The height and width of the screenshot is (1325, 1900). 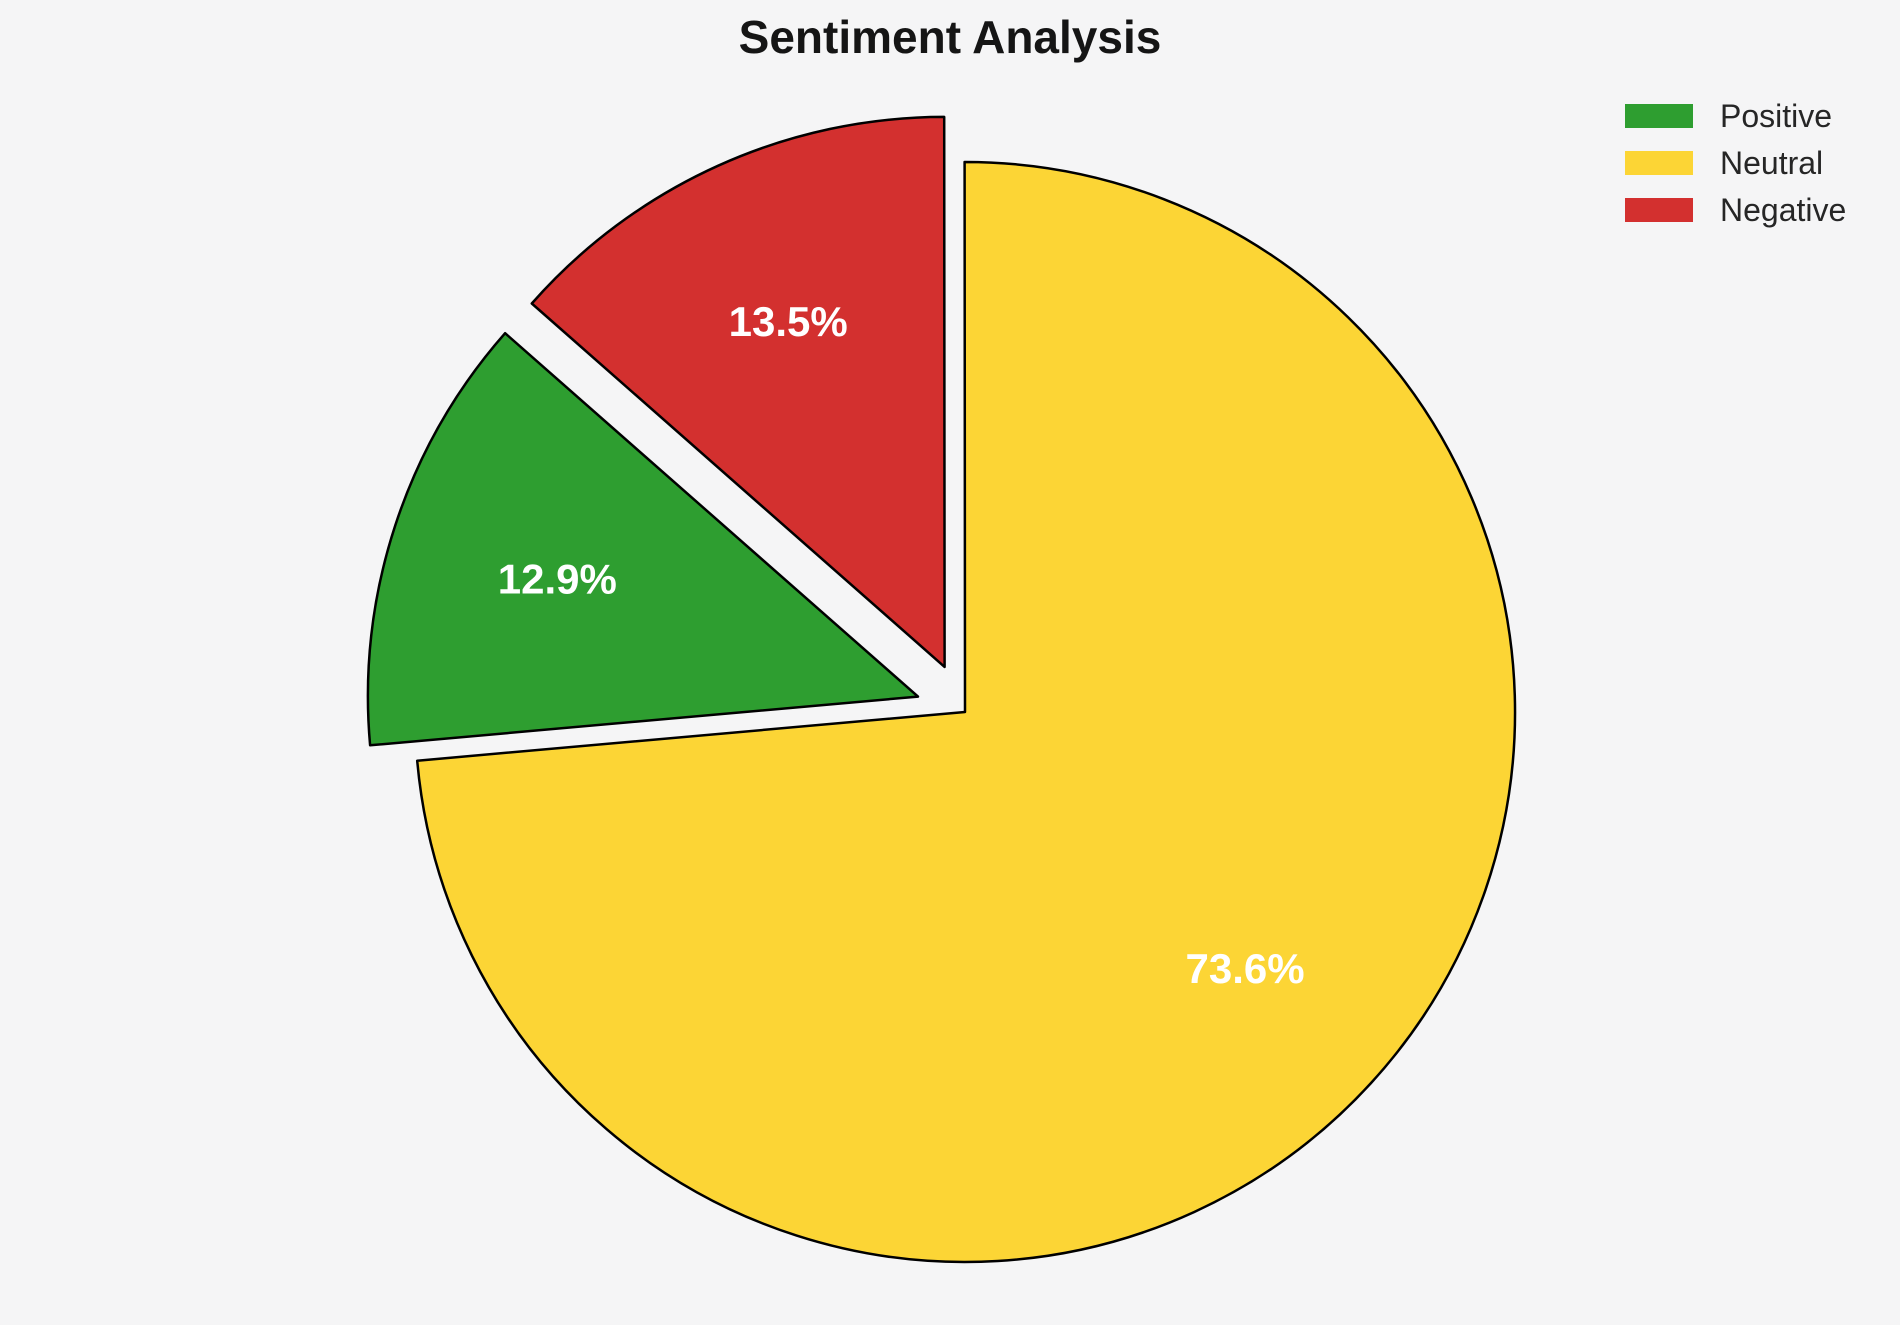 I want to click on legend-swatch-positive, so click(x=1659, y=116).